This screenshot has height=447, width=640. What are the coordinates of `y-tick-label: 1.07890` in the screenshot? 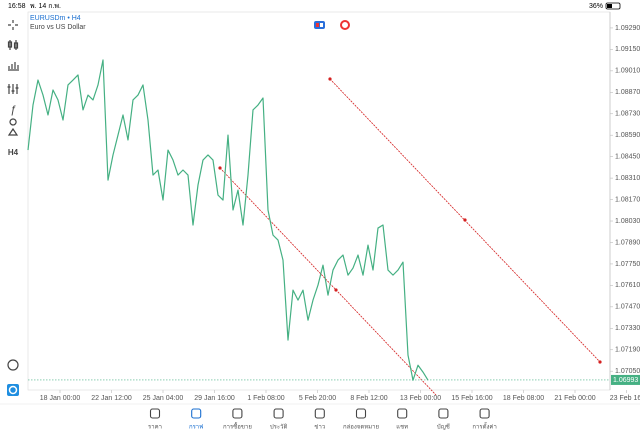 It's located at (627, 242).